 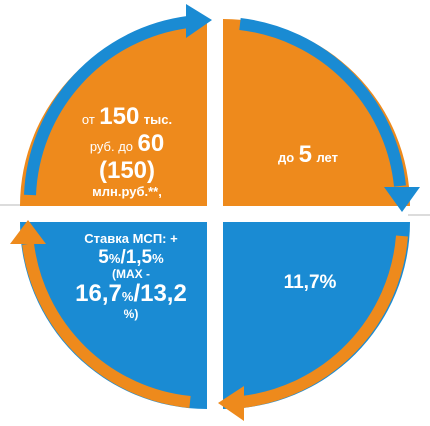 What do you see at coordinates (111, 146) in the screenshot?
I see `amount-to-label: руб. до` at bounding box center [111, 146].